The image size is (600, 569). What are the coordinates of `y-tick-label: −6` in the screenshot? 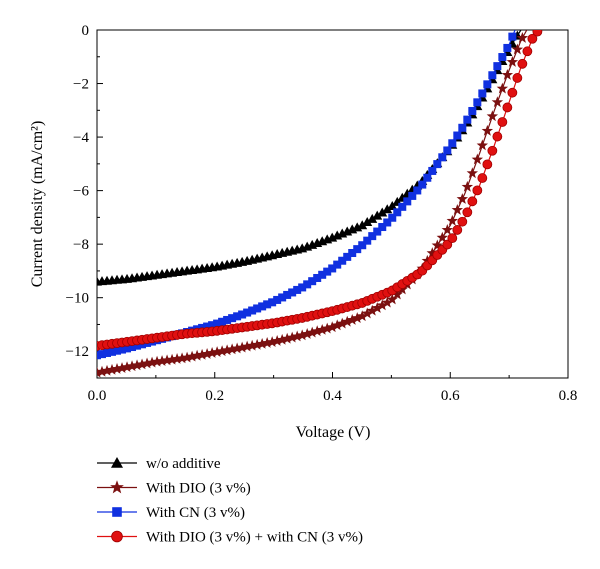 It's located at (81, 192).